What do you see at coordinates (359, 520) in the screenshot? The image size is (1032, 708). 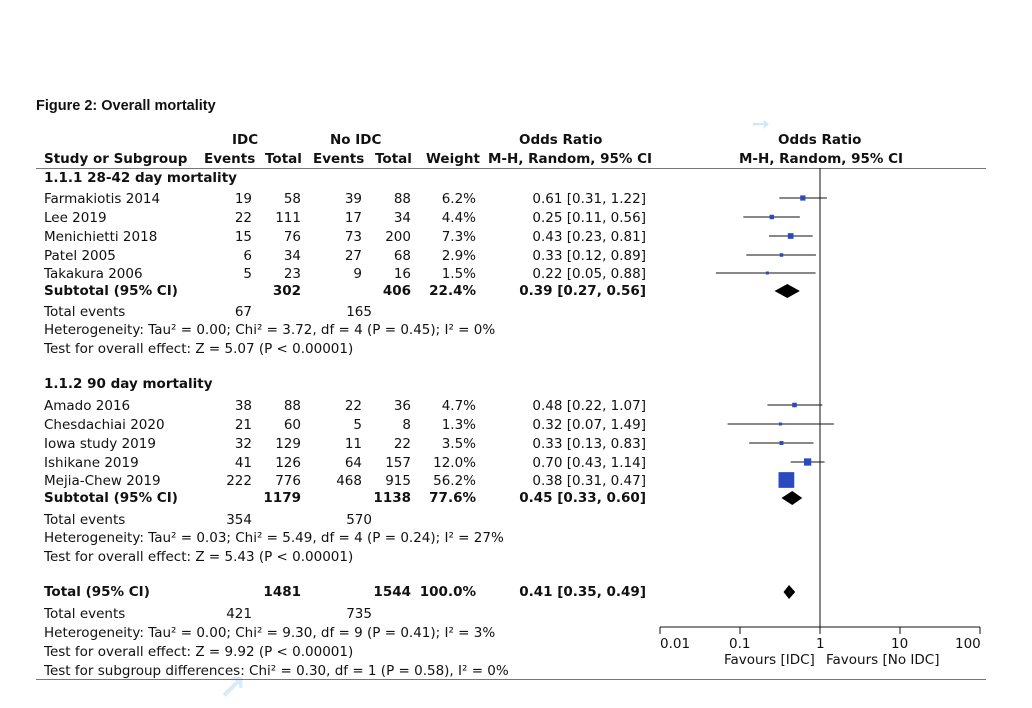 I see `total-events-no-idc: 570` at bounding box center [359, 520].